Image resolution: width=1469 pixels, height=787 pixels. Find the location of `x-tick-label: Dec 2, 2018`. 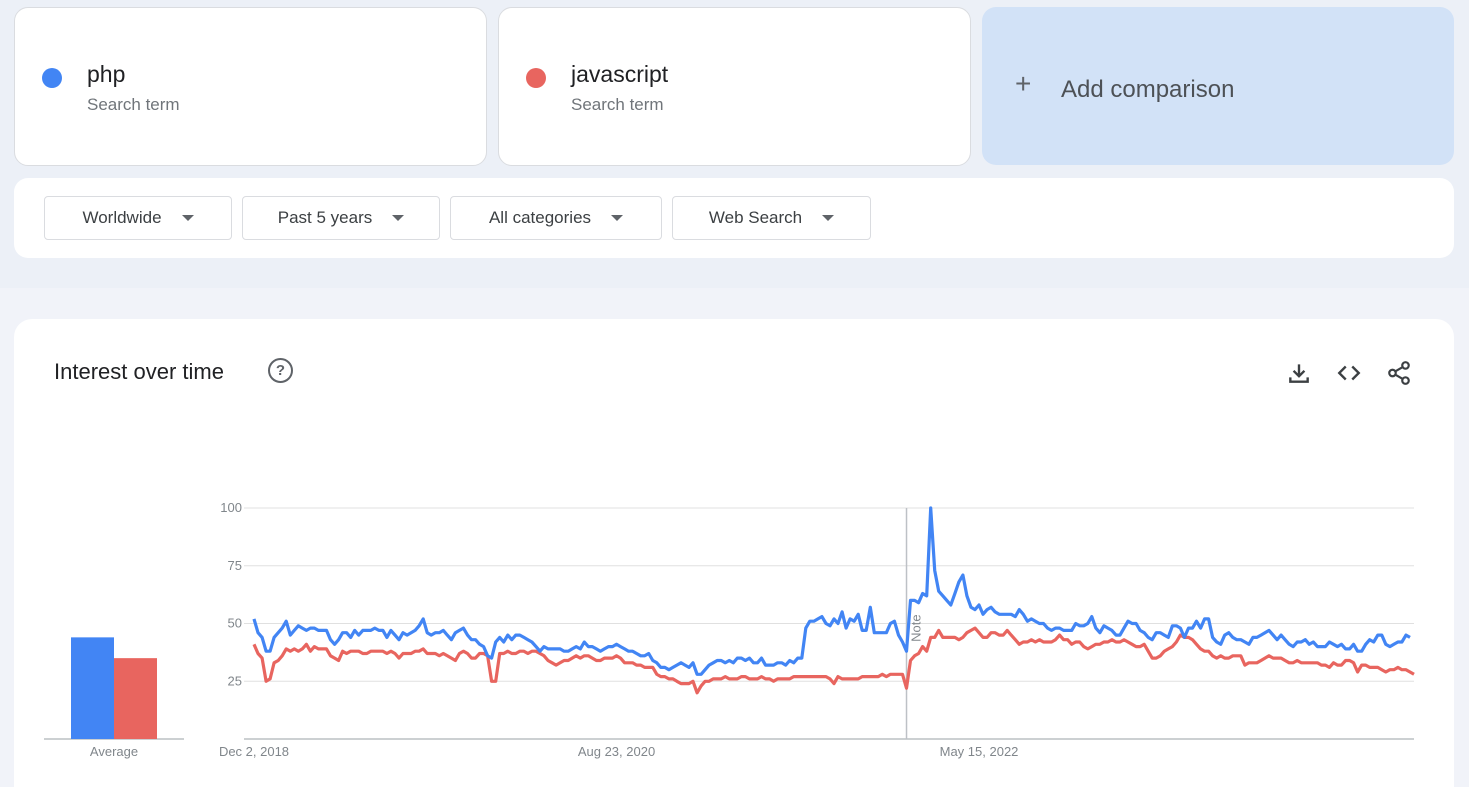

x-tick-label: Dec 2, 2018 is located at coordinates (254, 751).